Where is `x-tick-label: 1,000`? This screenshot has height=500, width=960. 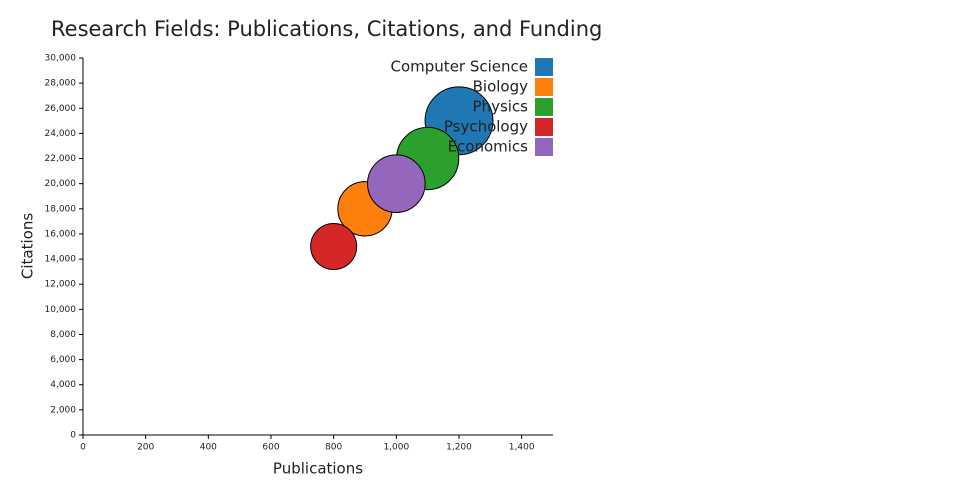
x-tick-label: 1,000 is located at coordinates (396, 448).